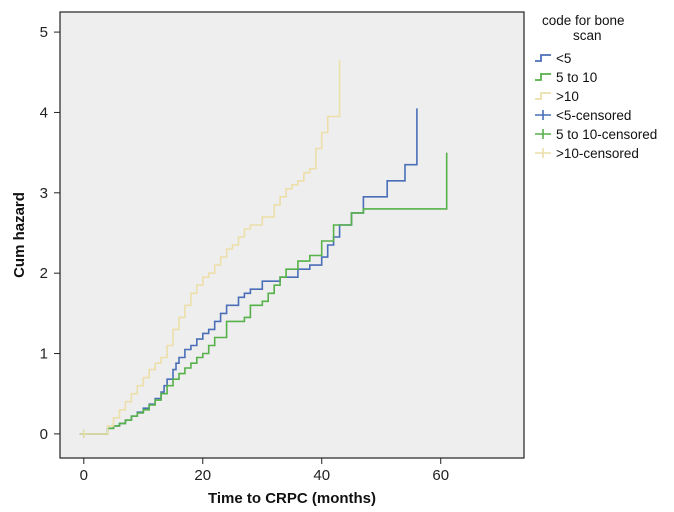 The image size is (674, 512). What do you see at coordinates (19, 235) in the screenshot?
I see `y-axis-title: Cum hazard` at bounding box center [19, 235].